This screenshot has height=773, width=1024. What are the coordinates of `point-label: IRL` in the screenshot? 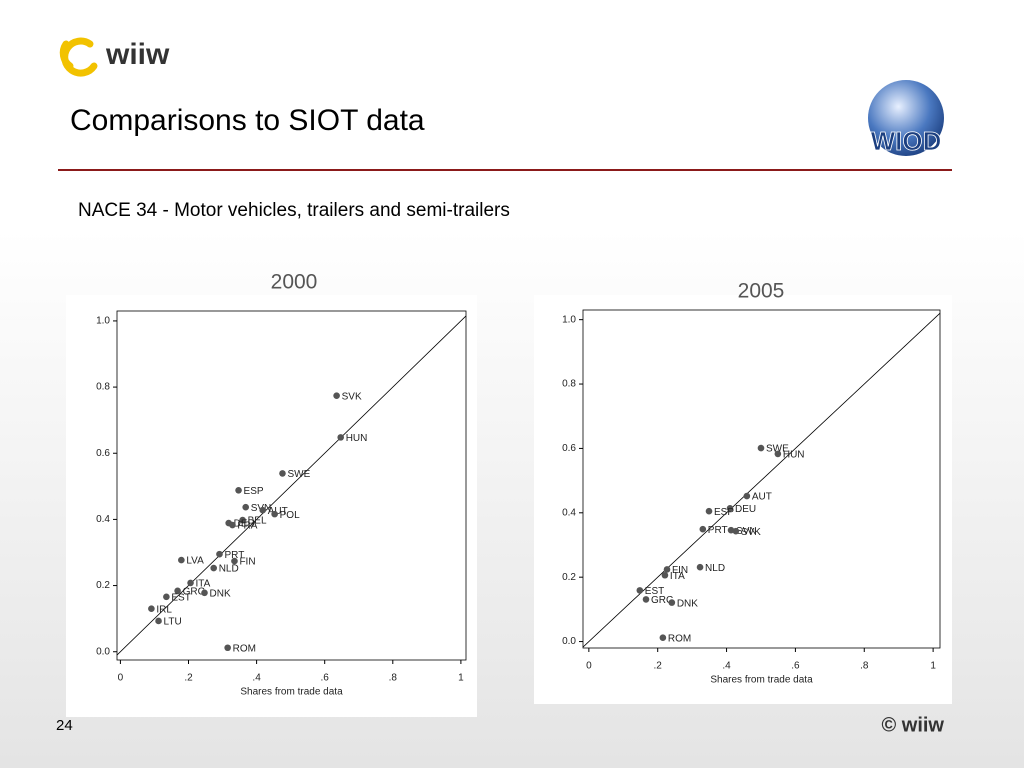 It's located at (164, 609).